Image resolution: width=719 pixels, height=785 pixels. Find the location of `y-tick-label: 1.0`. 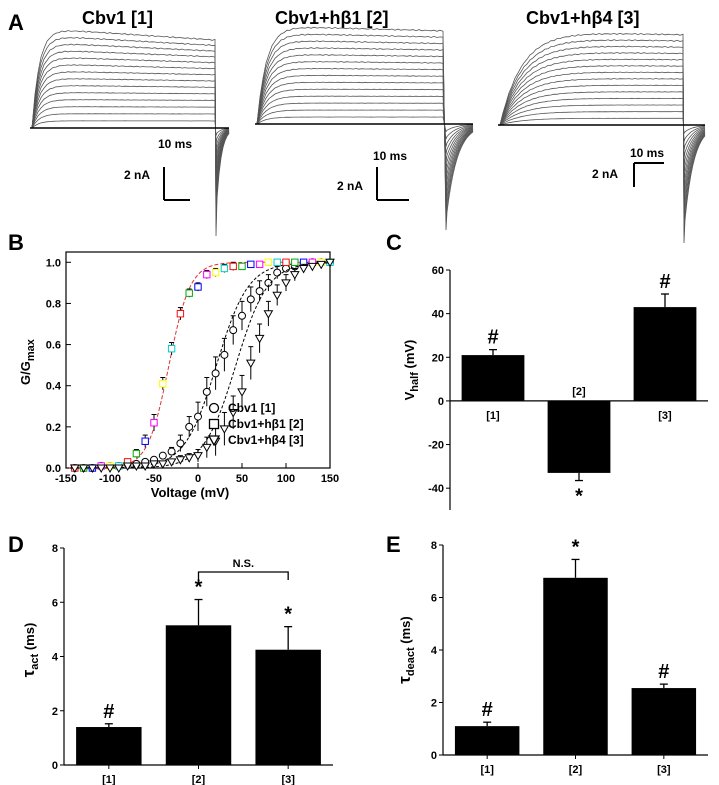

y-tick-label: 1.0 is located at coordinates (53, 263).